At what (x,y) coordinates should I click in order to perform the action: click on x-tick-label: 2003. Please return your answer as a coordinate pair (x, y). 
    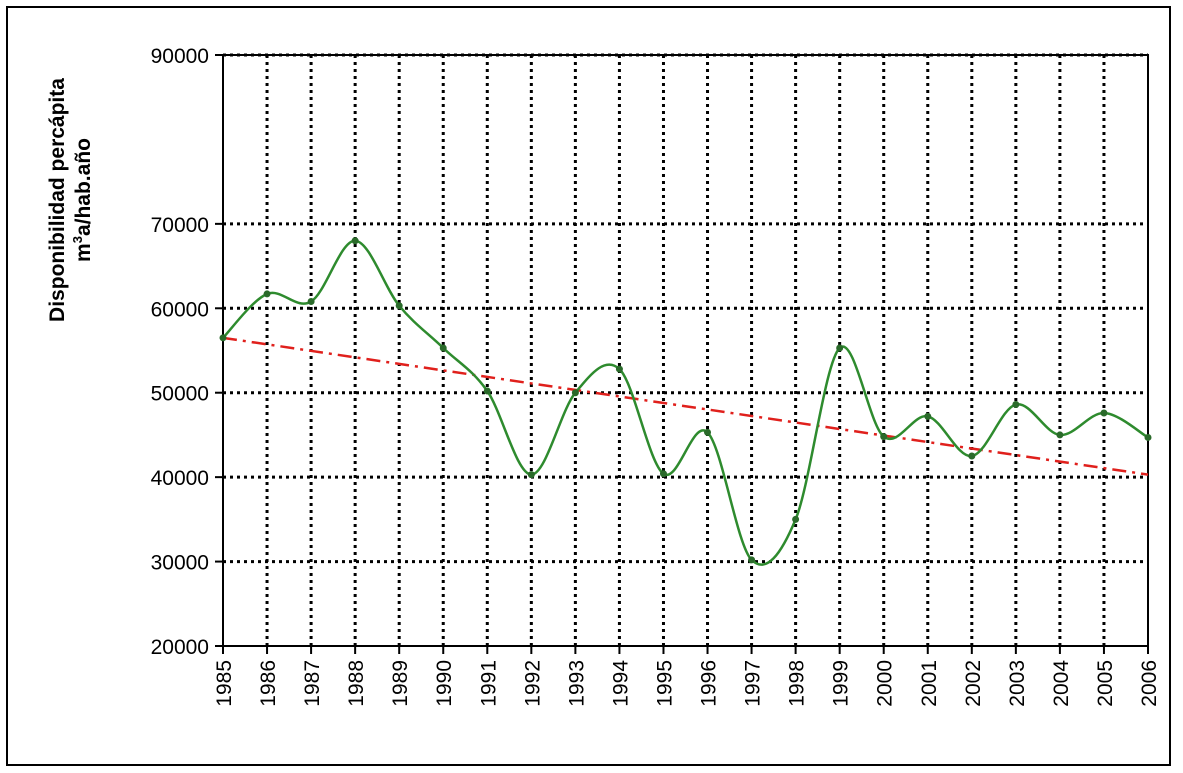
    Looking at the image, I should click on (1017, 683).